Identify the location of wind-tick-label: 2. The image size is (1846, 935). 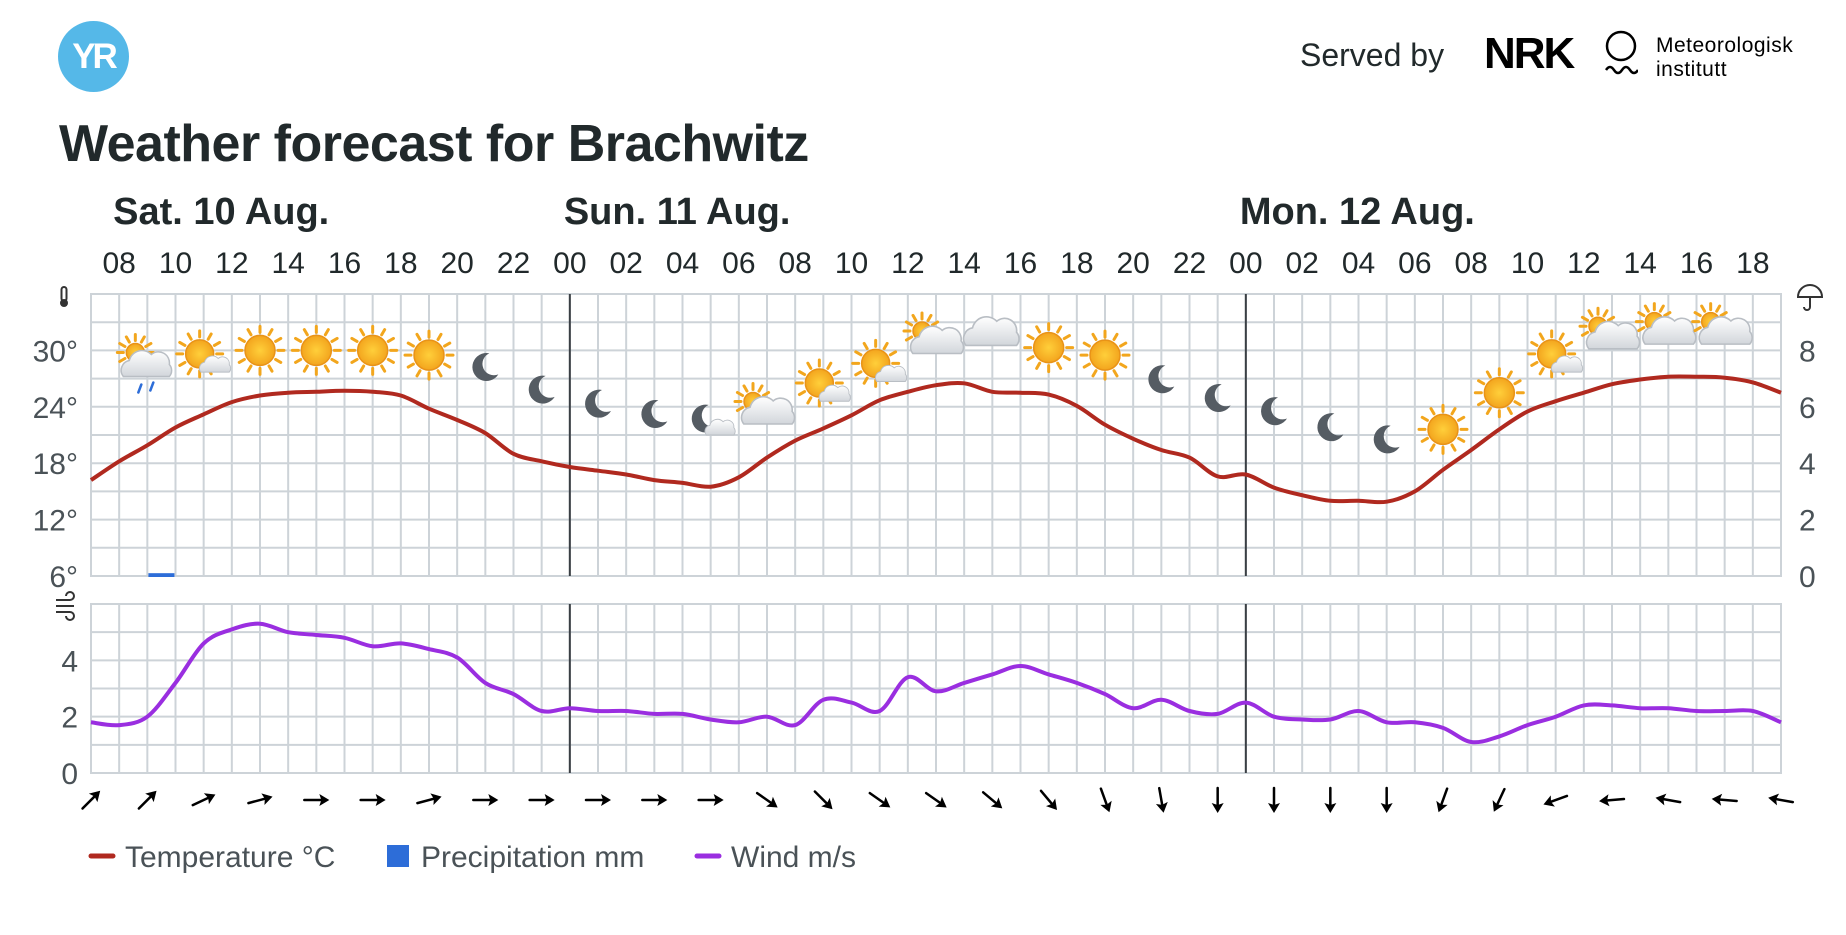
(69, 718).